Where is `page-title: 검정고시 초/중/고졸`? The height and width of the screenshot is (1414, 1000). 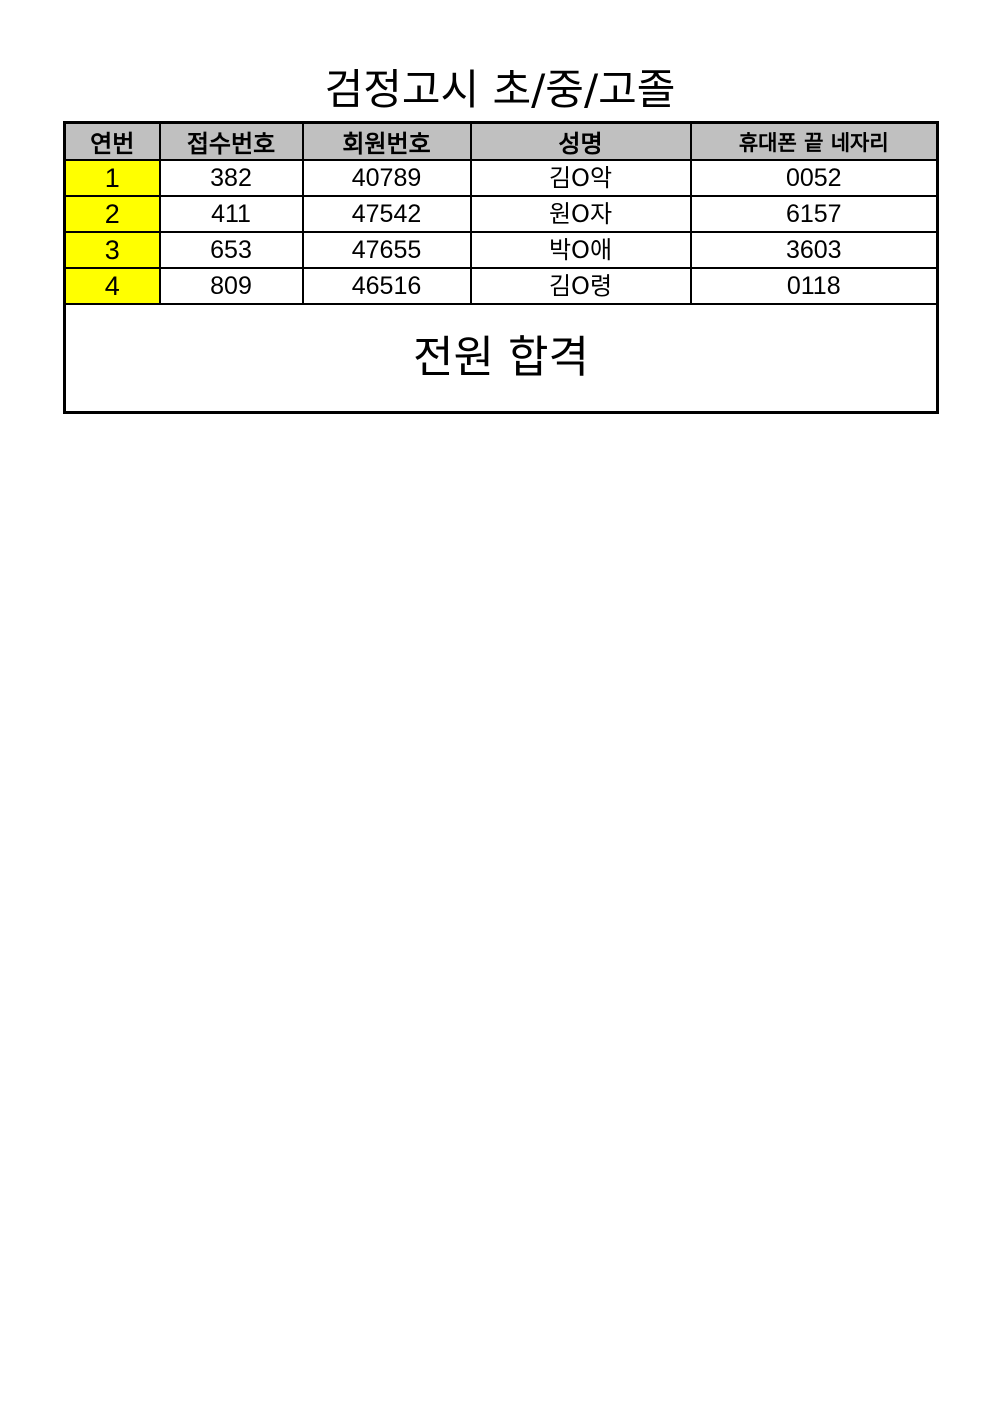 page-title: 검정고시 초/중/고졸 is located at coordinates (500, 89).